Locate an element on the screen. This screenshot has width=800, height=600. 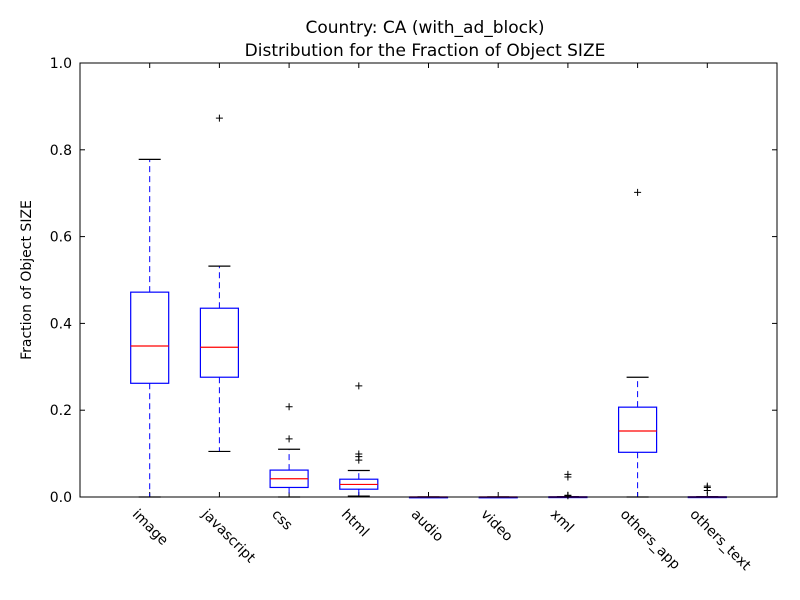
y-axis-label: Fraction of Object SIZE is located at coordinates (27, 280).